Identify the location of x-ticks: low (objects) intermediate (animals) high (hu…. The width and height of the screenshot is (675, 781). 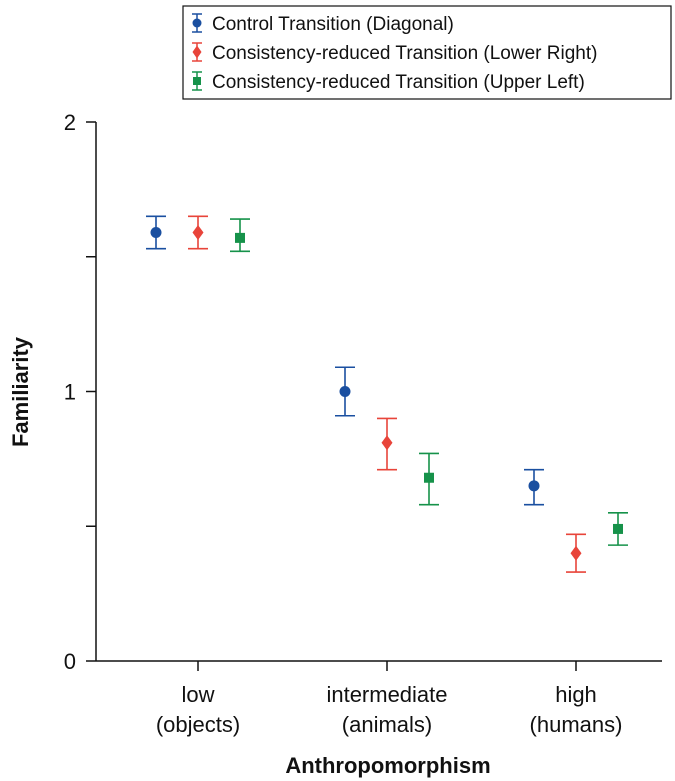
(389, 699).